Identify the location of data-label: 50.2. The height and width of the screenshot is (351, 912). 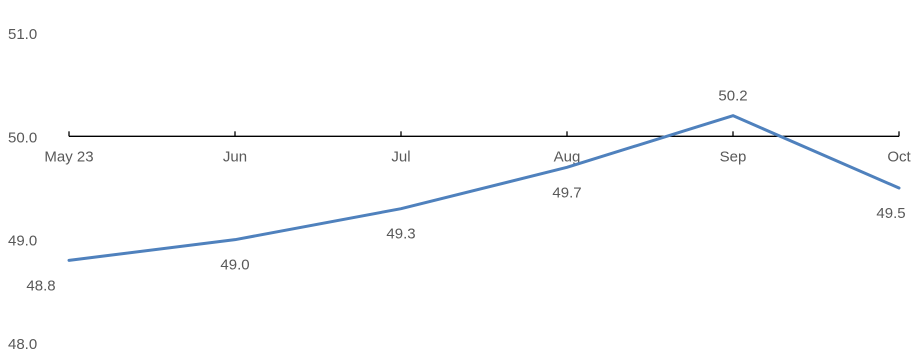
(732, 96).